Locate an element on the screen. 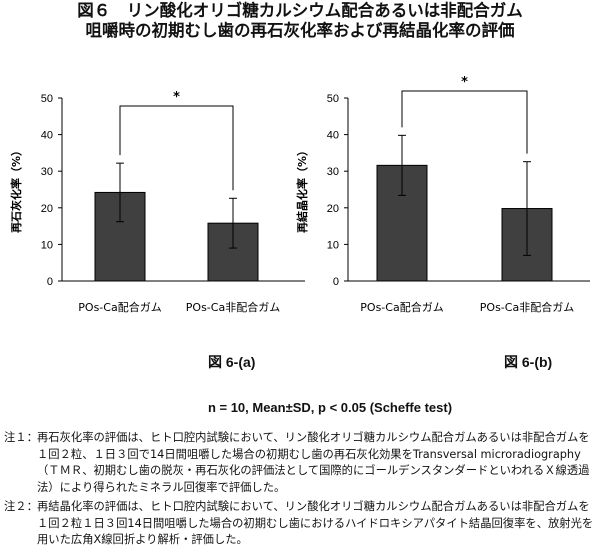  significance-bracket-a is located at coordinates (176, 148).